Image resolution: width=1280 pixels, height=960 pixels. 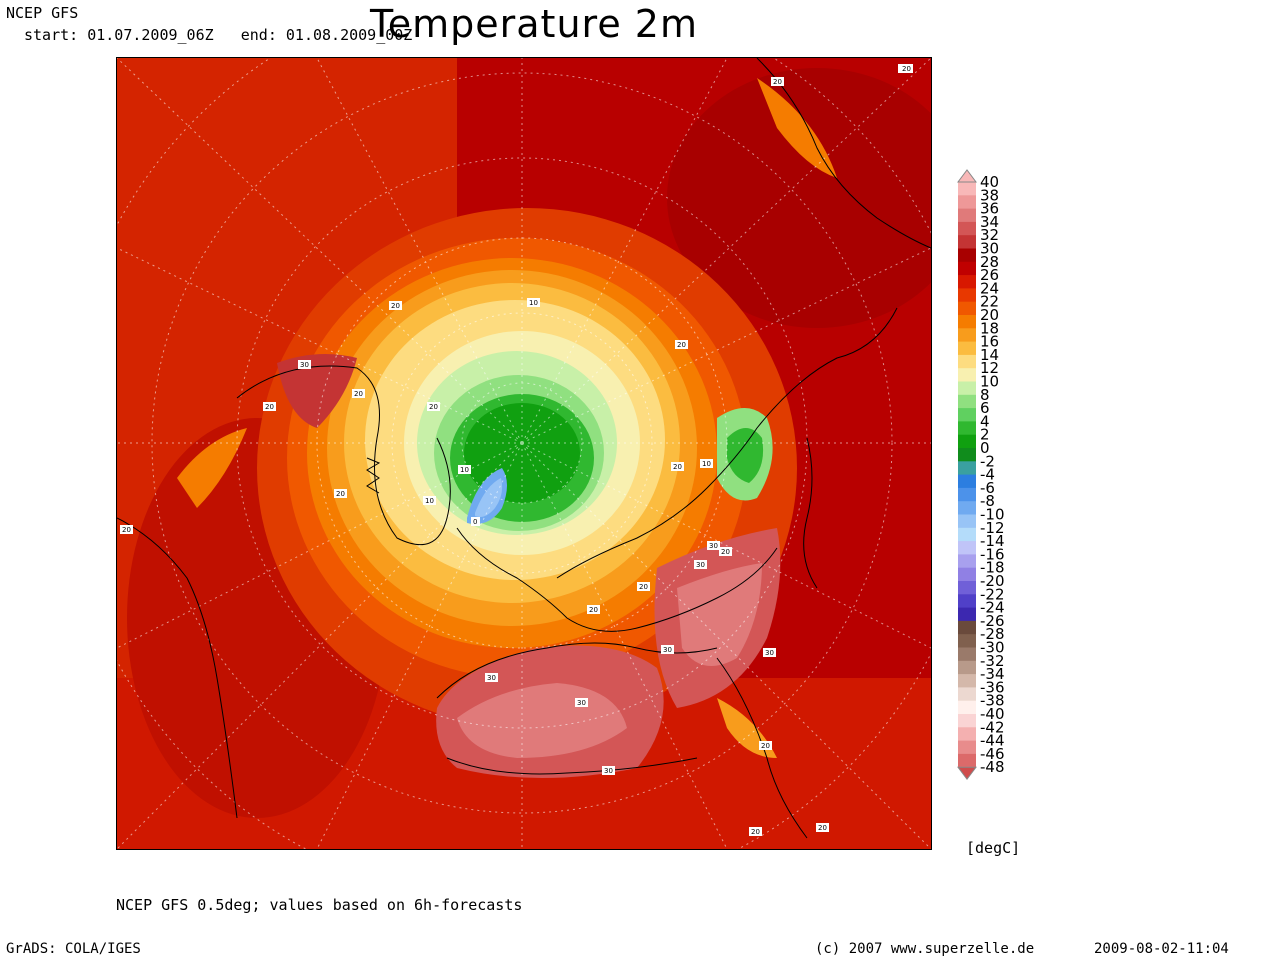 What do you see at coordinates (1161, 949) in the screenshot?
I see `generation-timestamp: 2009-08-02-11:04` at bounding box center [1161, 949].